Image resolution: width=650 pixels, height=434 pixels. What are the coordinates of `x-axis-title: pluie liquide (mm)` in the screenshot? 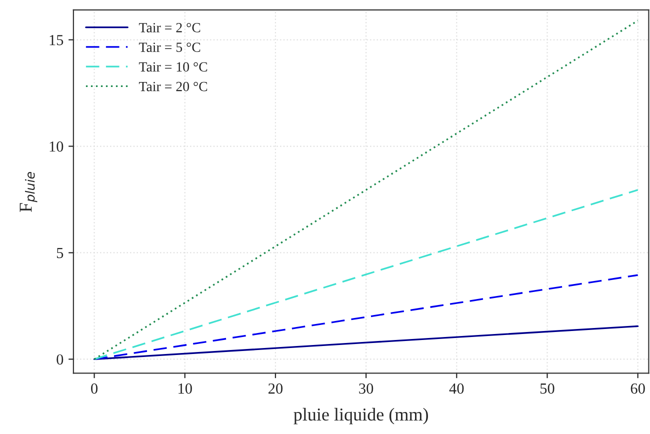 It's located at (361, 416).